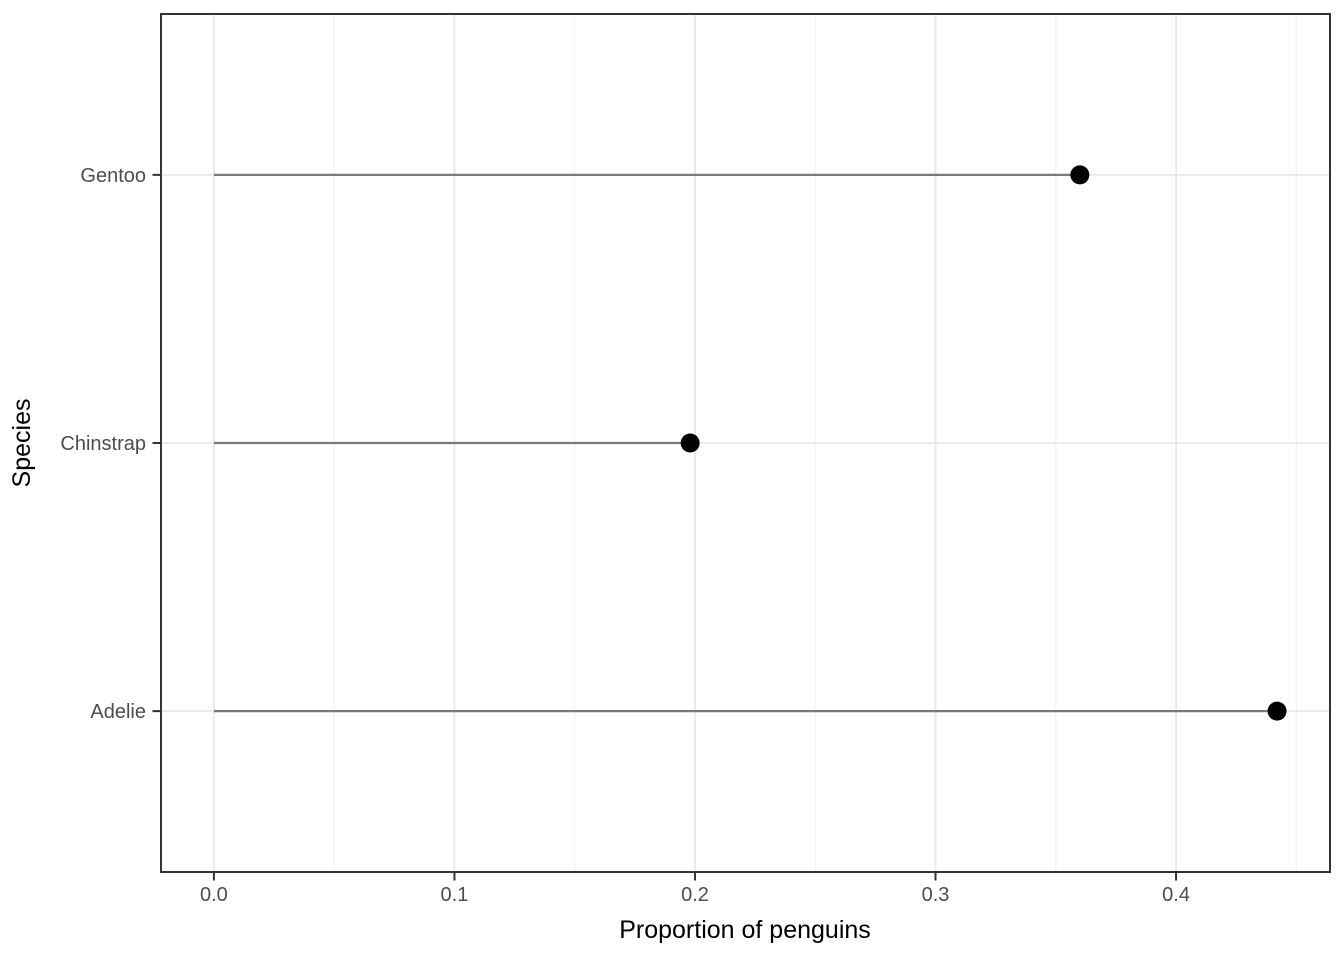 Image resolution: width=1344 pixels, height=960 pixels. What do you see at coordinates (936, 895) in the screenshot?
I see `x-tick-label: 0.3` at bounding box center [936, 895].